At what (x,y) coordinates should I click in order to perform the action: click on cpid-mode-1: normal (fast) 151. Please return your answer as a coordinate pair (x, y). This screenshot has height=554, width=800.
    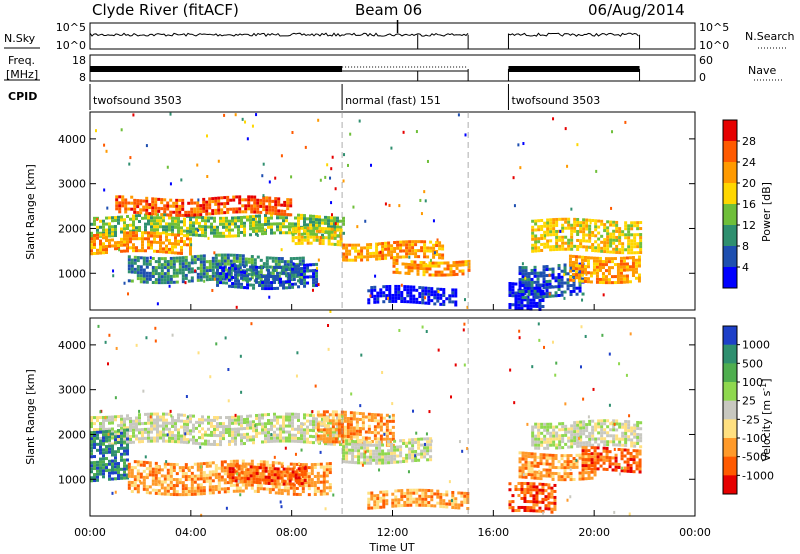
    Looking at the image, I should click on (393, 100).